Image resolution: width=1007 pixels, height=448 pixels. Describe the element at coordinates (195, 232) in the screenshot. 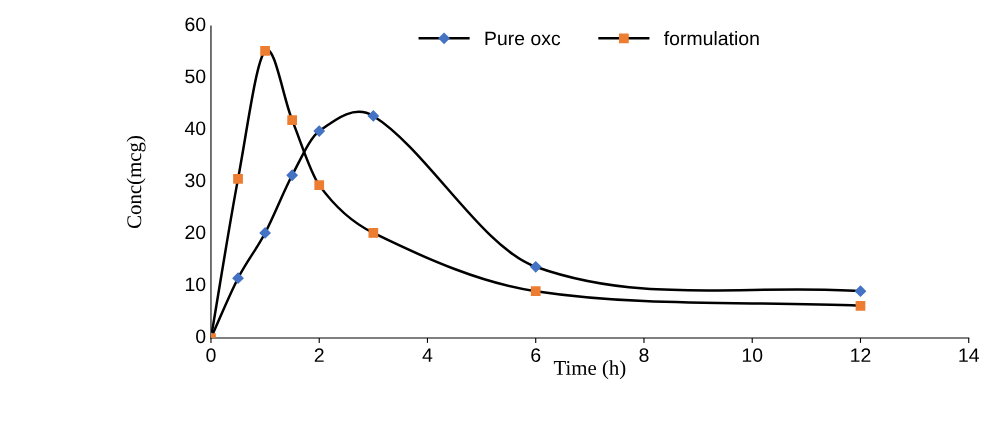

I see `y-tick-label: 20` at that location.